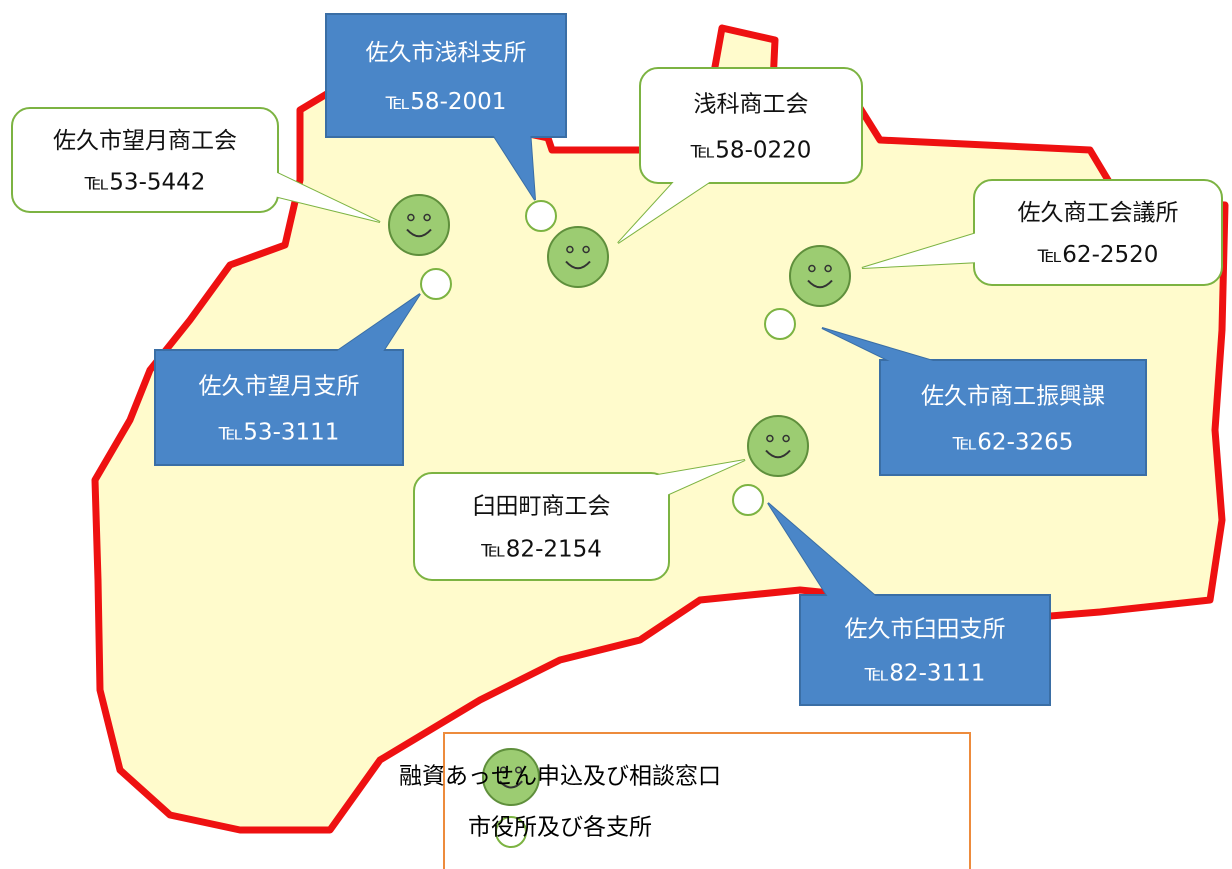 This screenshot has width=1232, height=869. I want to click on legend-label: 市役所及び各支所, so click(560, 828).